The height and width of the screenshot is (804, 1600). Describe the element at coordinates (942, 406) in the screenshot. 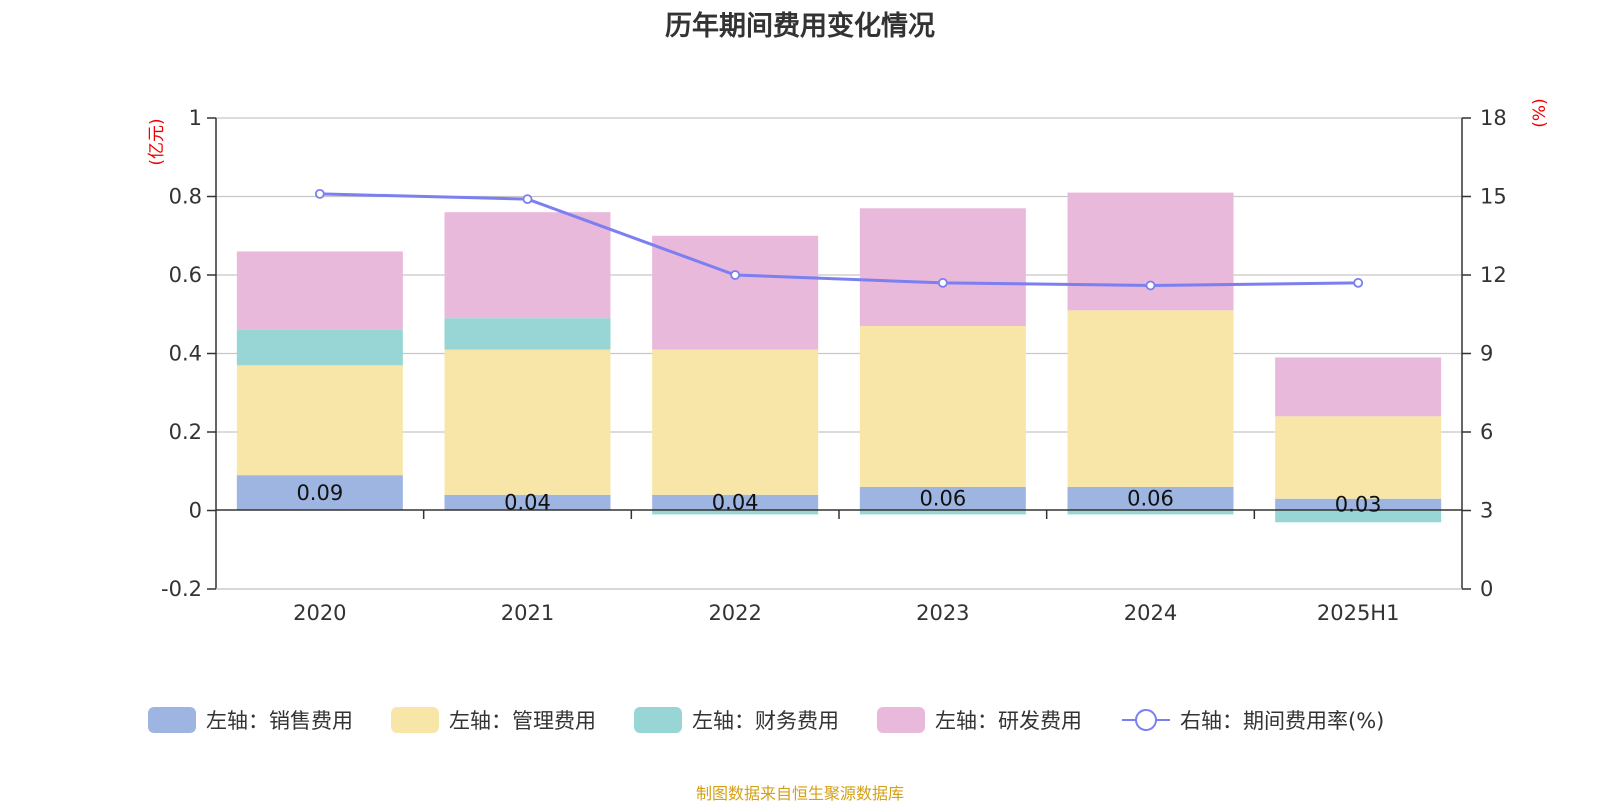

I see `bar-2-2023` at that location.